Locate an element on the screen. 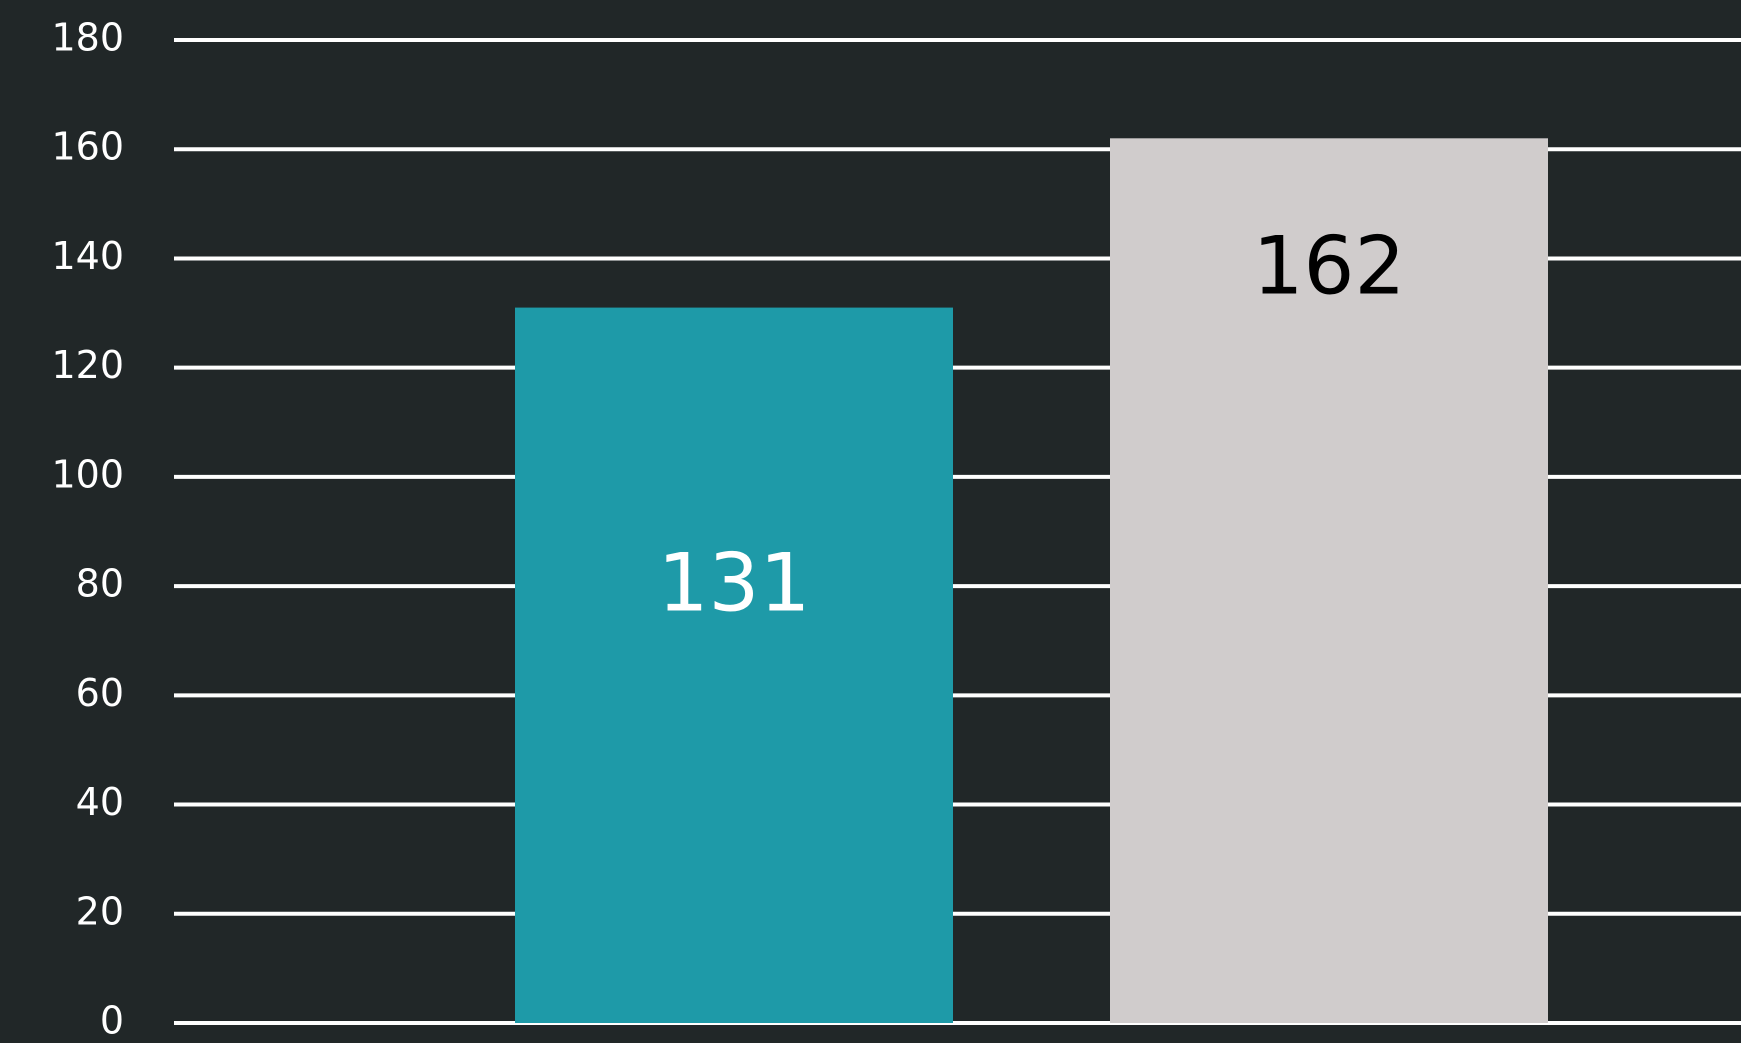 The width and height of the screenshot is (1741, 1043). y-tick-label: 120 is located at coordinates (87, 365).